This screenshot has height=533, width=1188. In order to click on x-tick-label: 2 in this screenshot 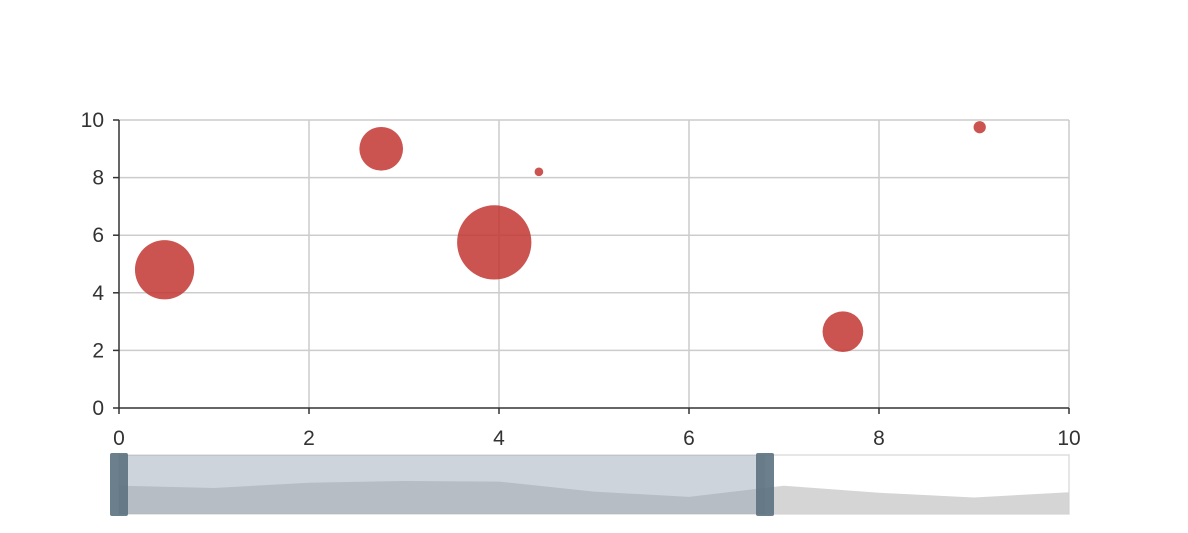, I will do `click(309, 438)`.